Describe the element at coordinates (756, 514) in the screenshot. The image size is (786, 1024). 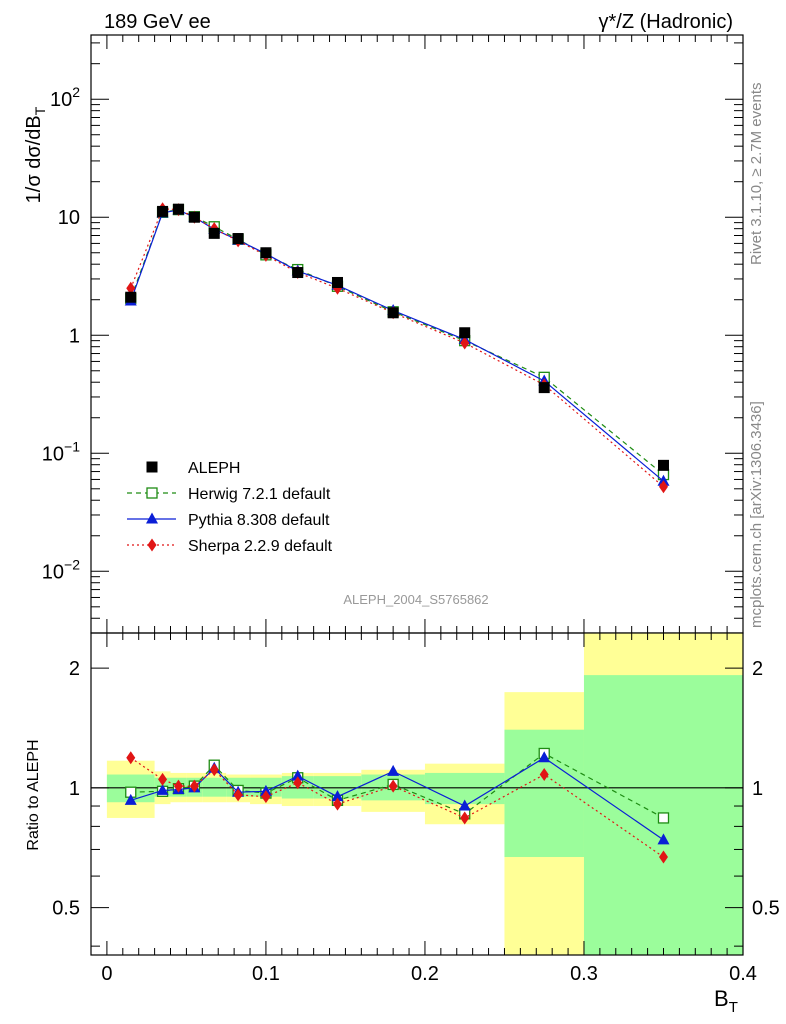
I see `mcplots-label: mcplots.cern.ch [arXiv:1306.3436]` at that location.